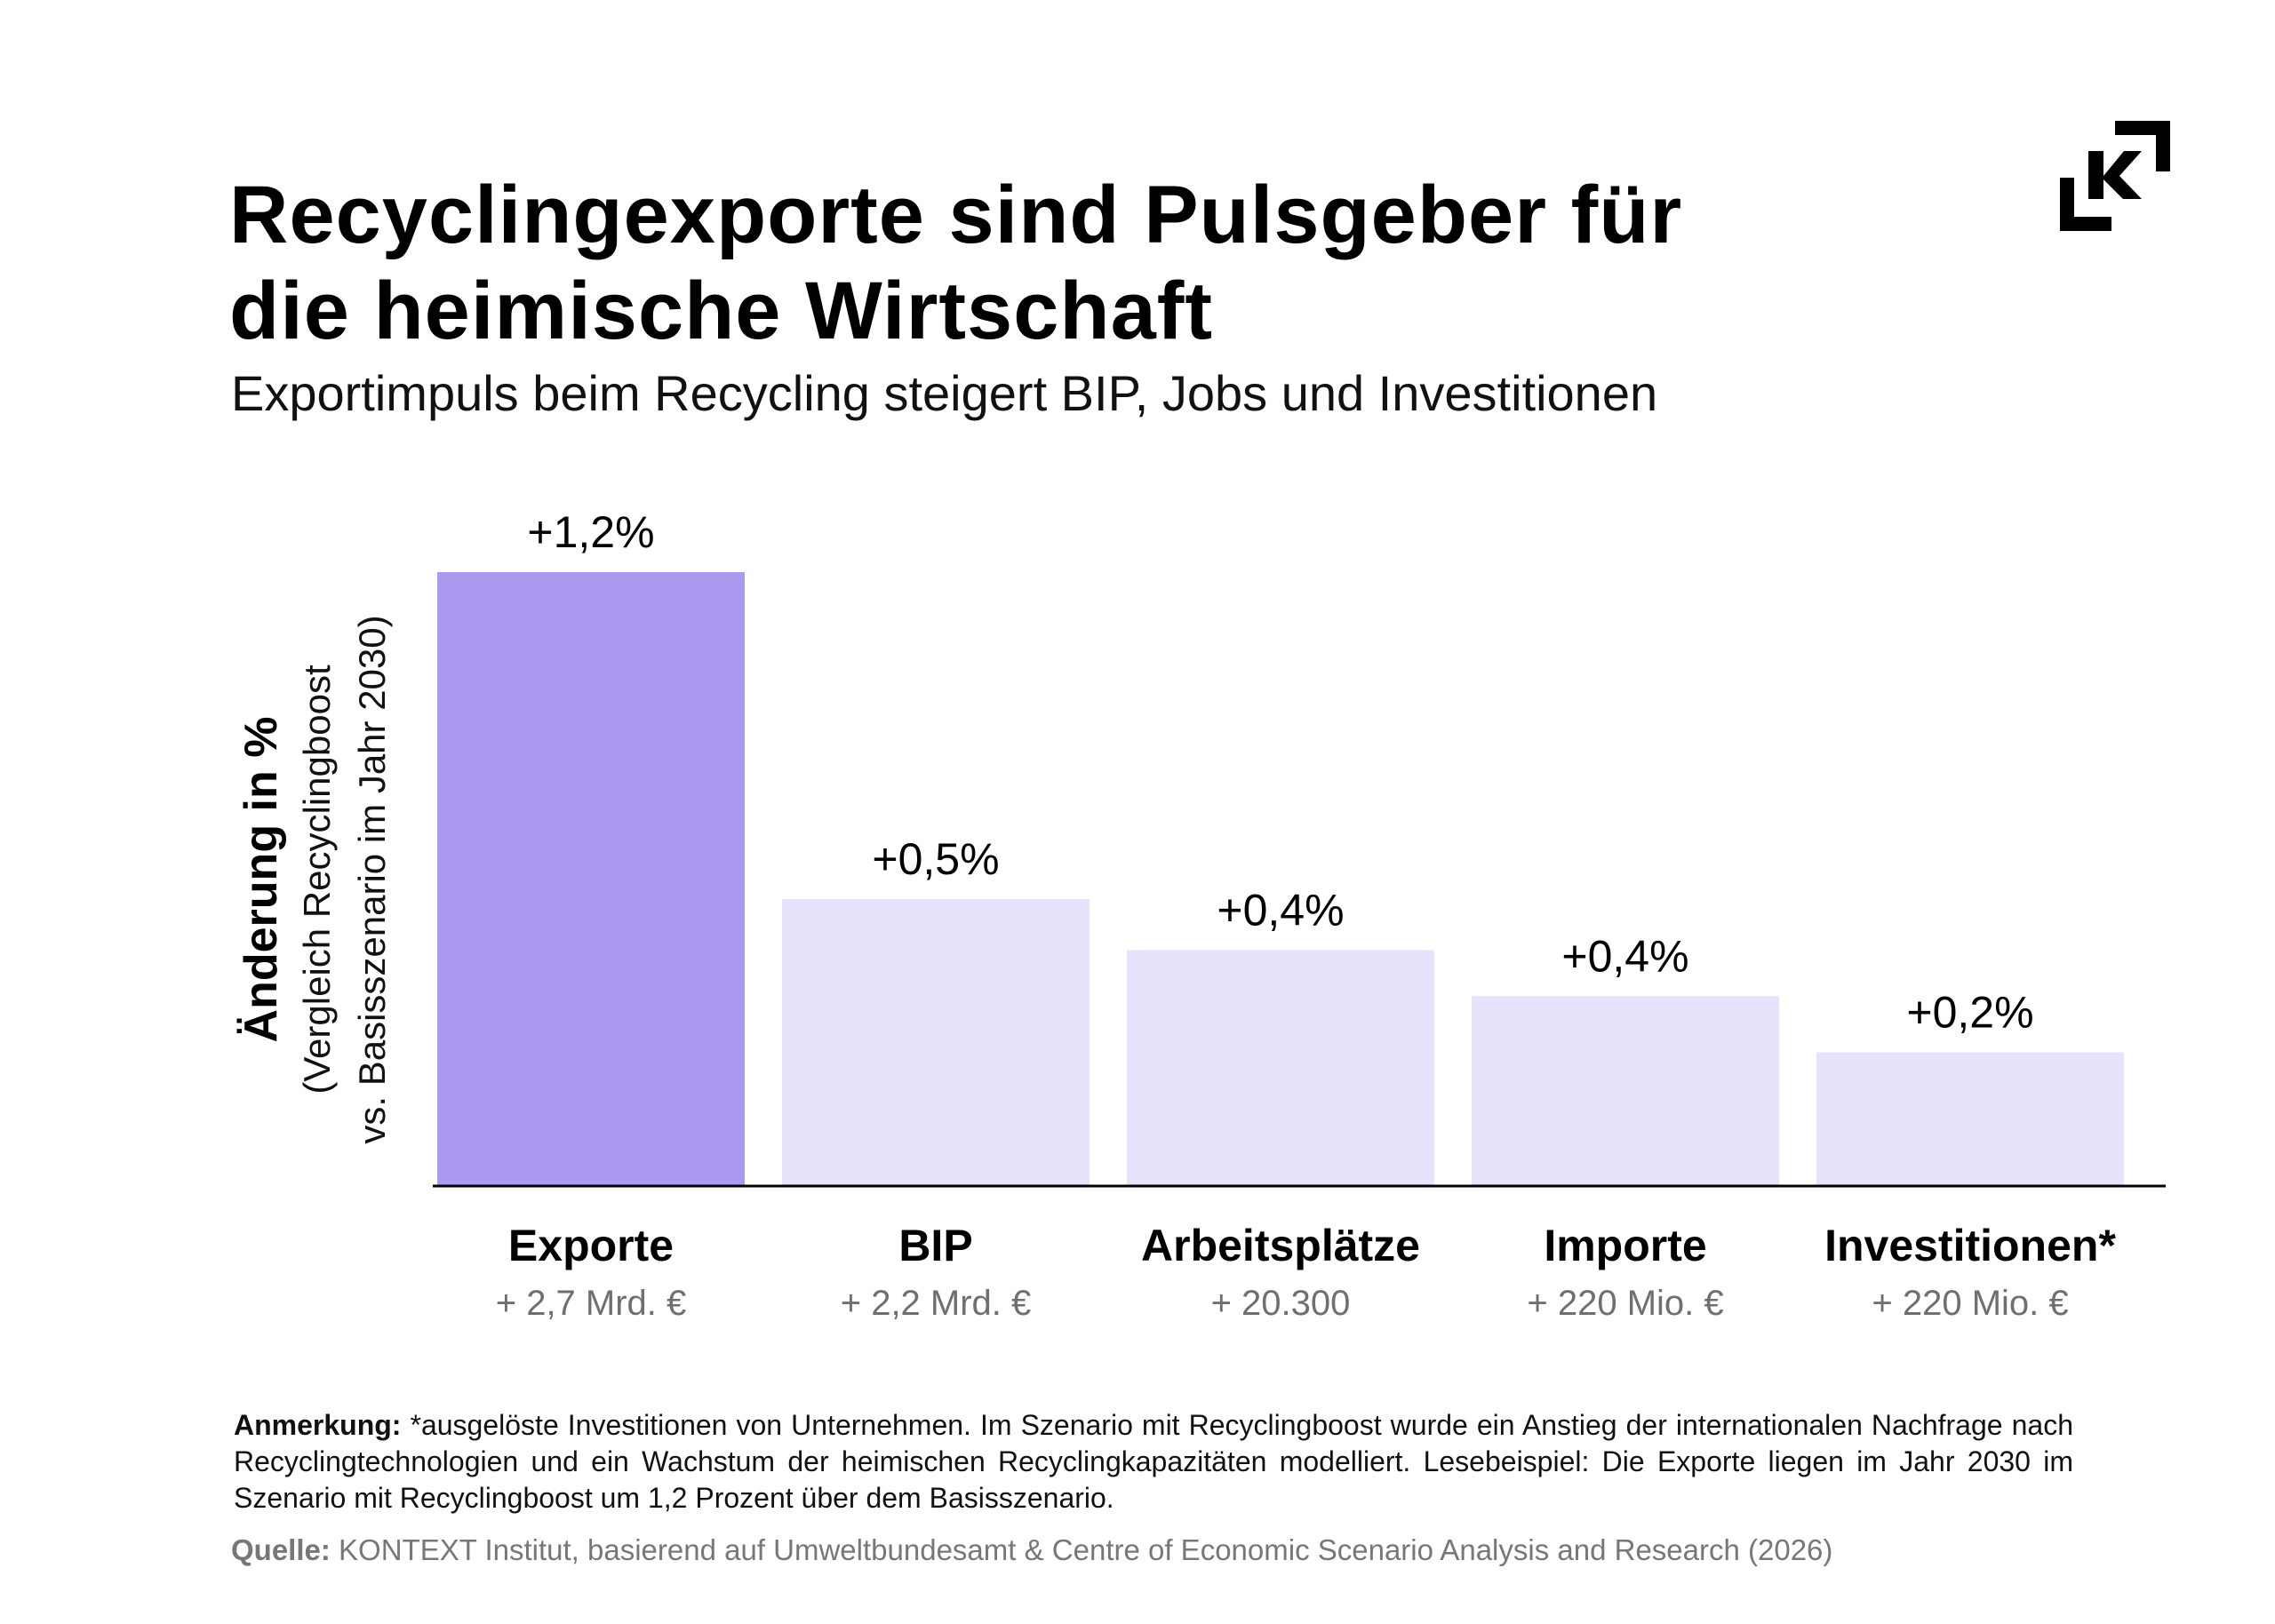 Image resolution: width=2275 pixels, height=1624 pixels. I want to click on absolute-value-label: + 2,7 Mrd. €, so click(591, 1304).